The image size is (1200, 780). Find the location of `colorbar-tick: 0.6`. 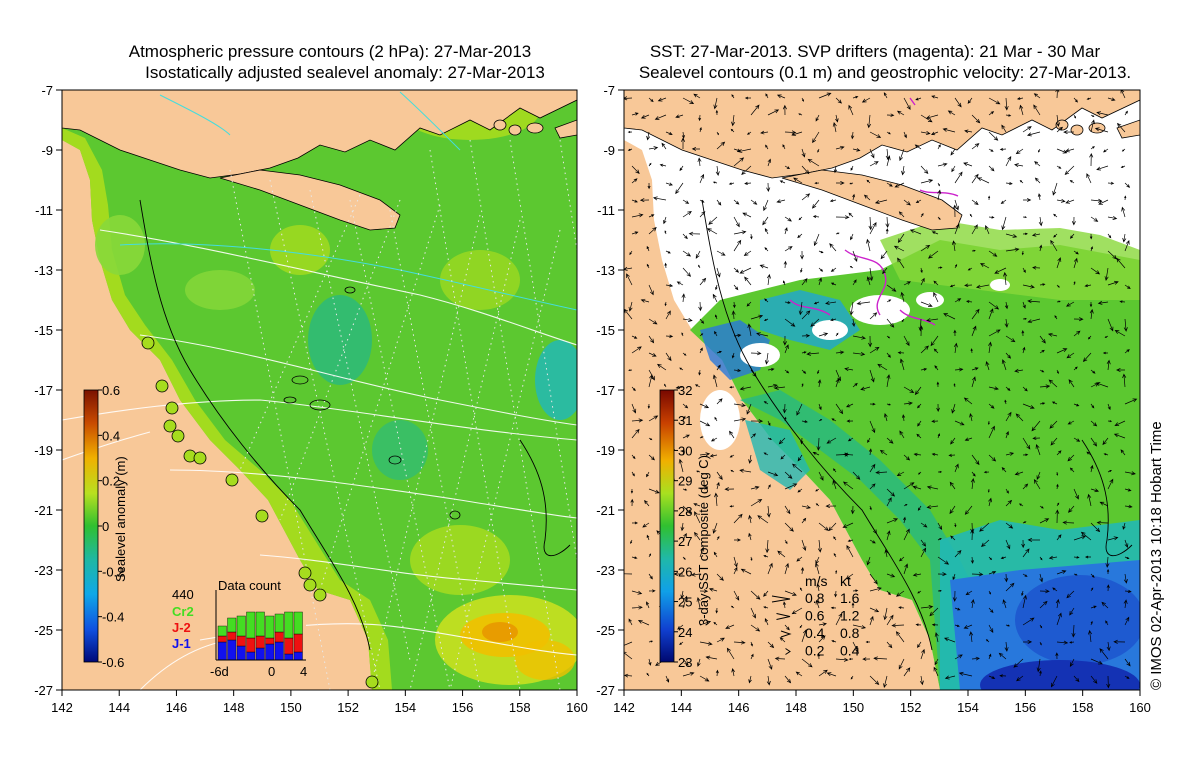

colorbar-tick: 0.6 is located at coordinates (111, 390).